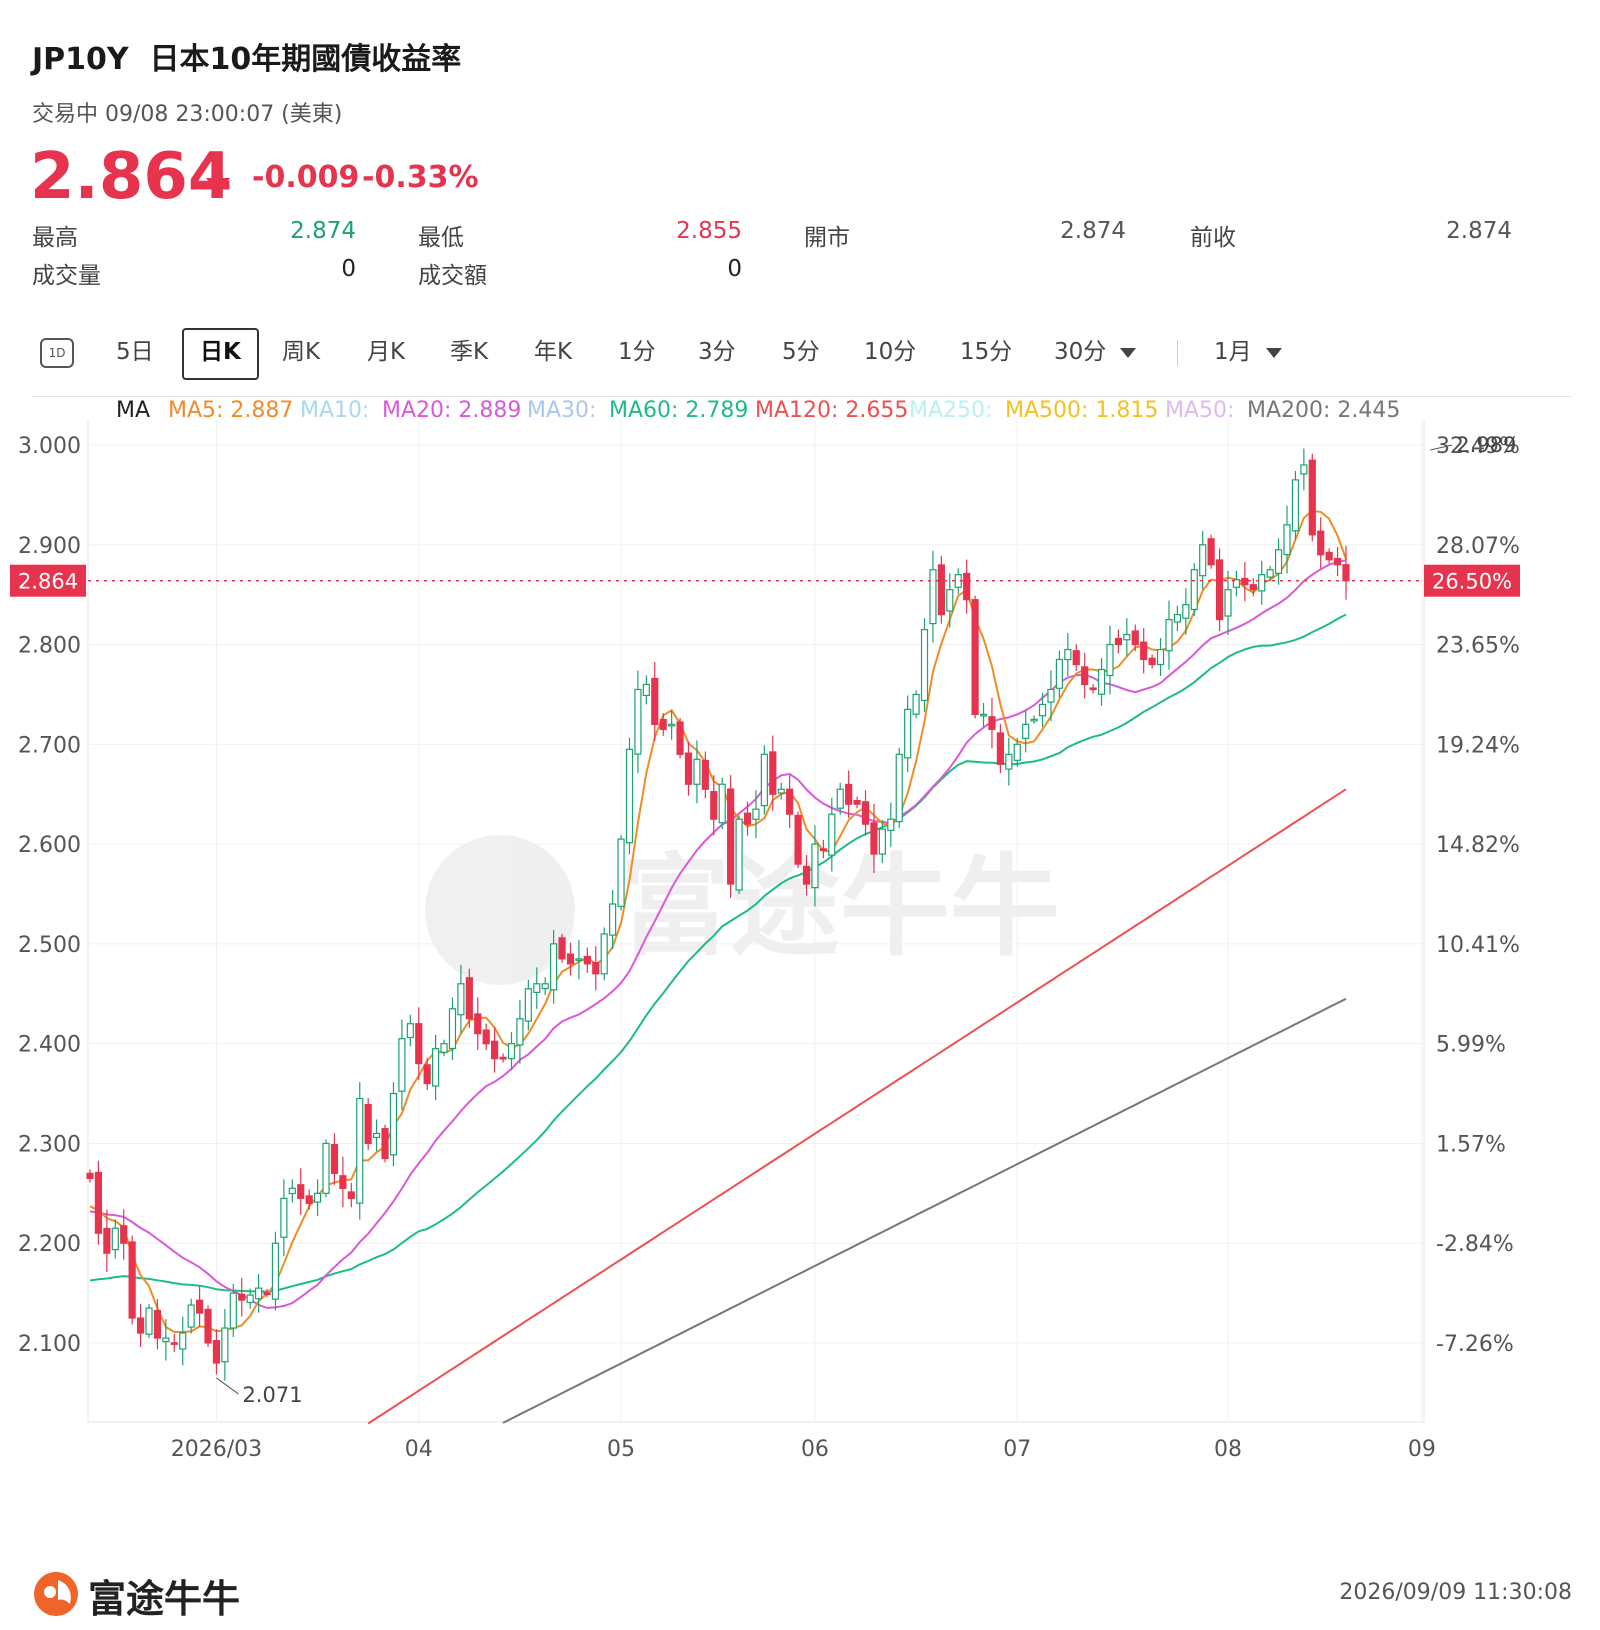  What do you see at coordinates (230, 411) in the screenshot?
I see `ma-legend-ma5: MA5: 2.887` at bounding box center [230, 411].